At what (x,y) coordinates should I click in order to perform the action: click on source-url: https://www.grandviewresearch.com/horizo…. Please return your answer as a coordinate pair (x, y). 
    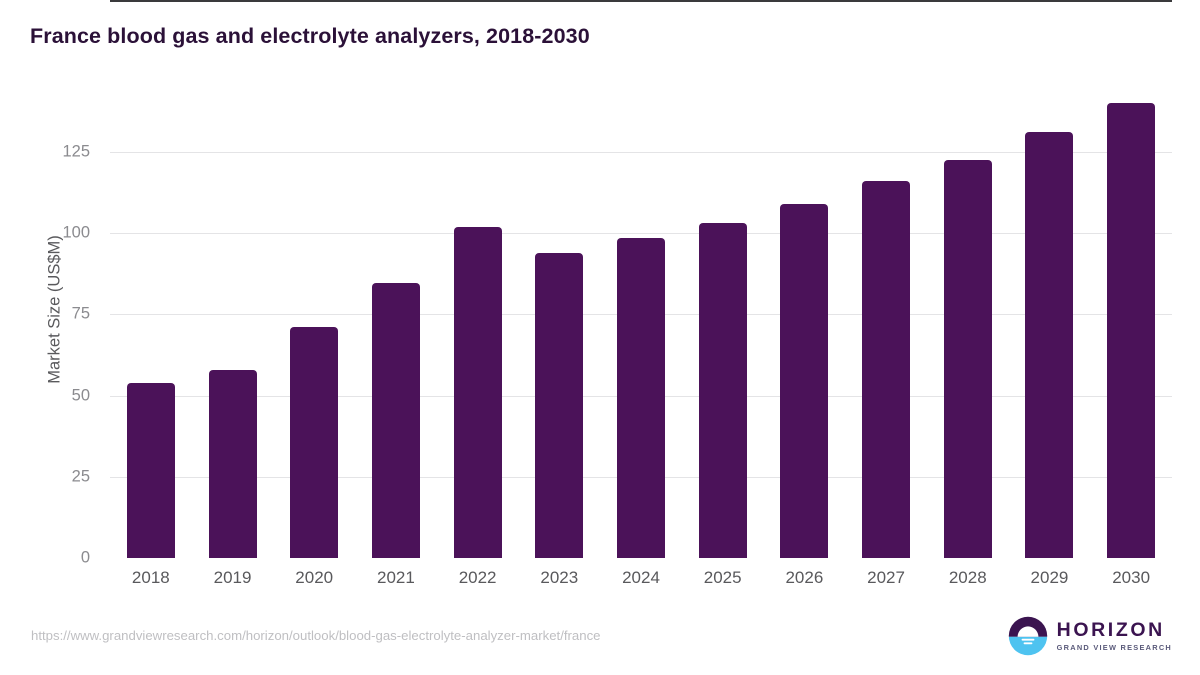
    Looking at the image, I should click on (316, 635).